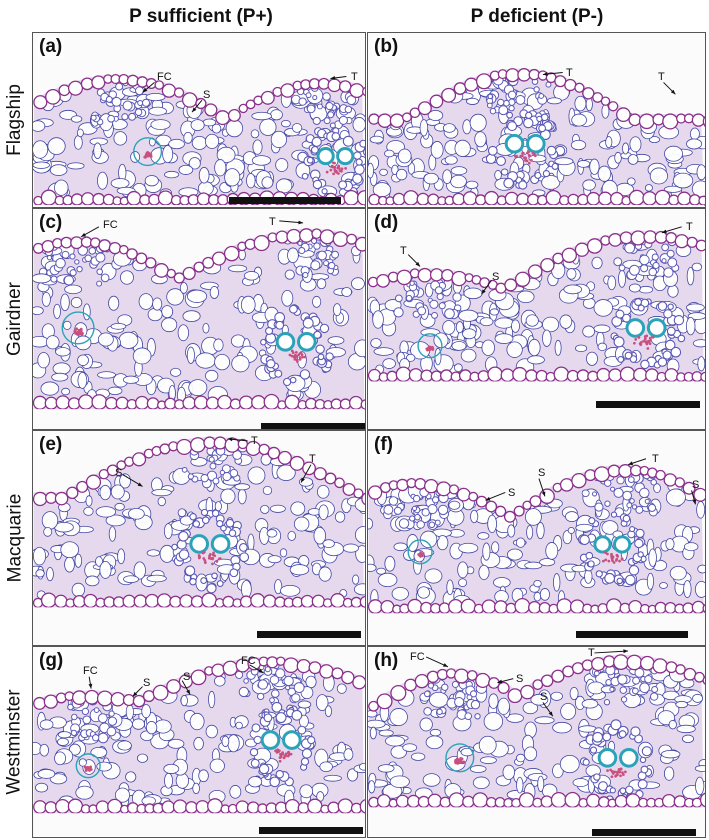 Image resolution: width=709 pixels, height=840 pixels. I want to click on panel-label-c: (c), so click(51, 223).